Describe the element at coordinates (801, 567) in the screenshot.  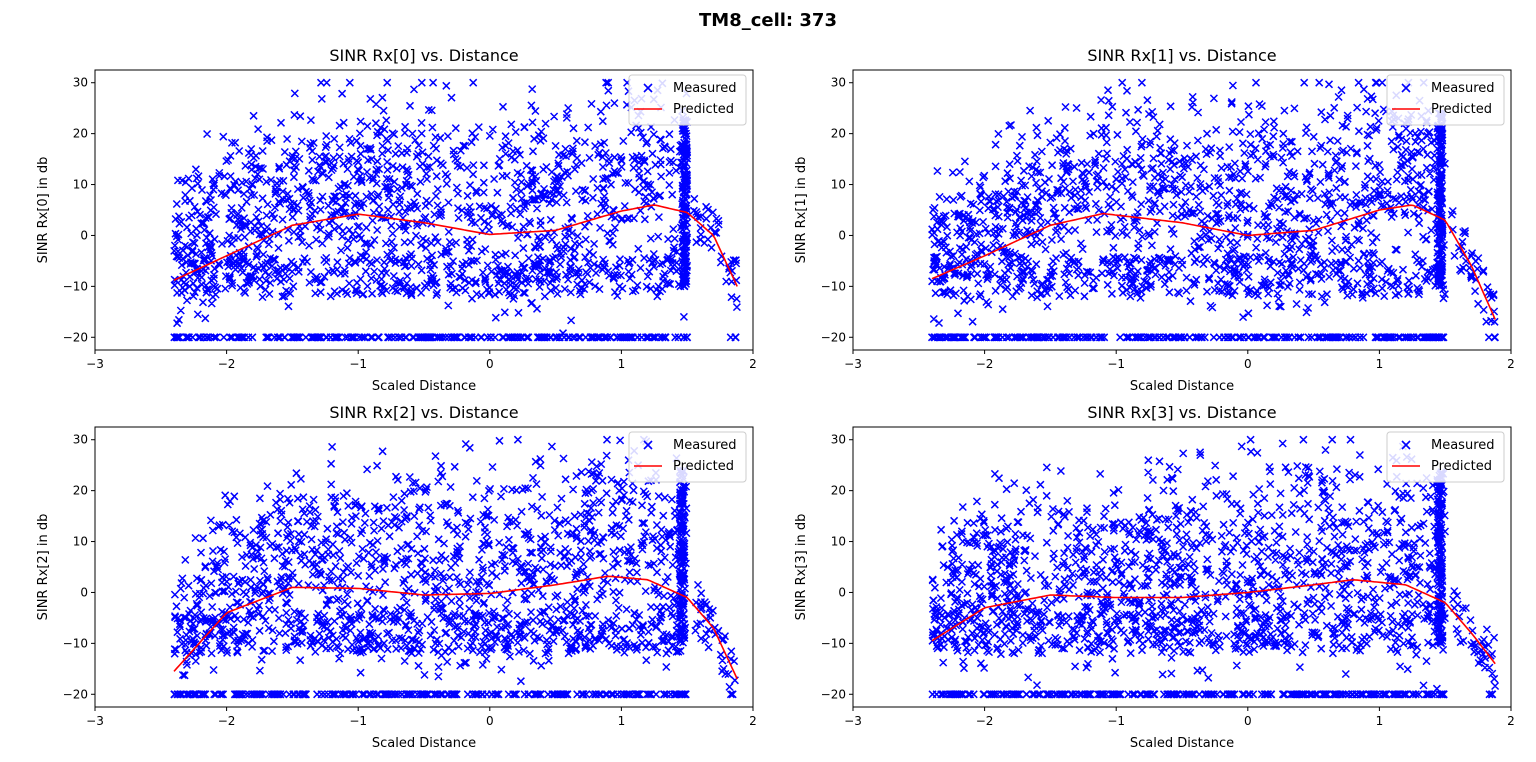
I see `y-axis-label: SINR Rx[3] in db` at that location.